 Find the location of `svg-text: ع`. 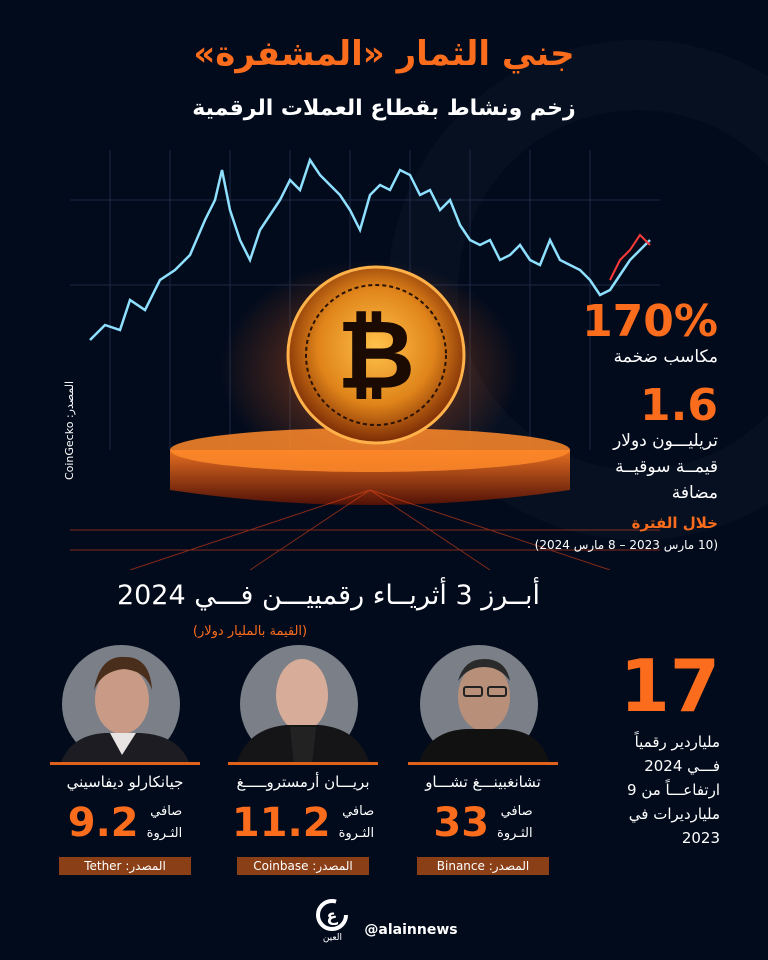

svg-text: ع is located at coordinates (333, 915).